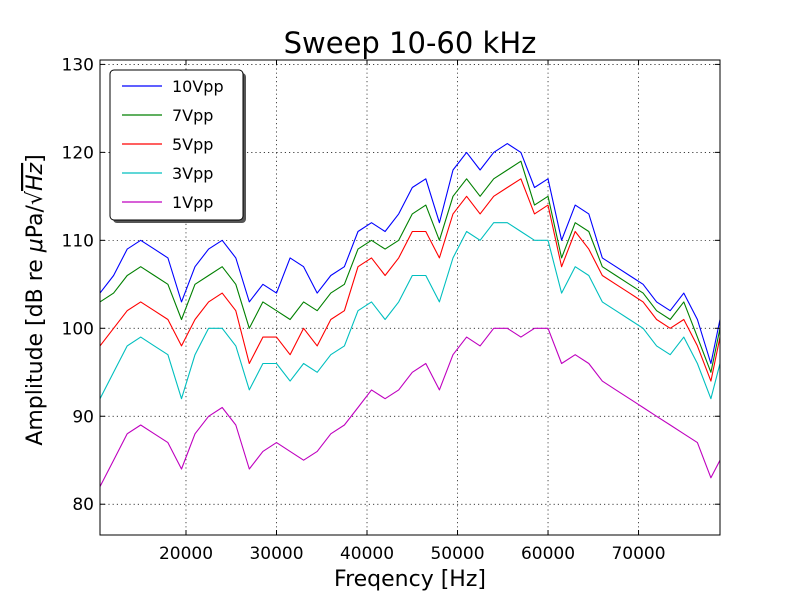 This screenshot has height=595, width=800. I want to click on y-axis-label-sqrt: √, so click(35, 197).